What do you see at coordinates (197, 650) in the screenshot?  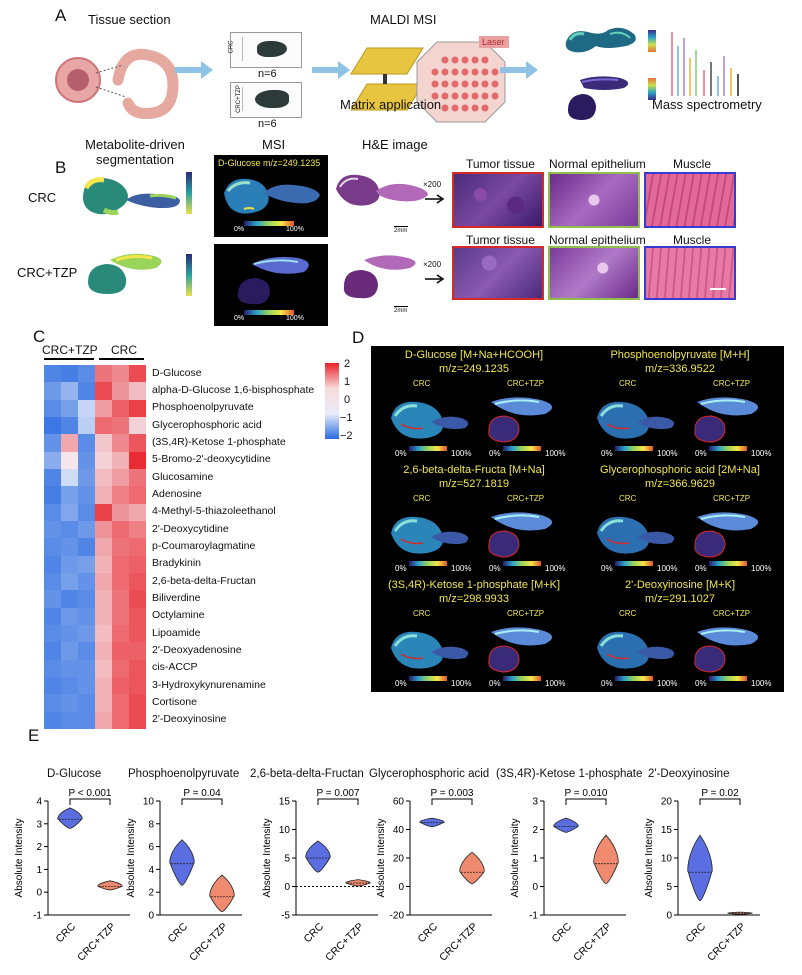 I see `metabolite-label: 2'-Deoxyadenosine` at bounding box center [197, 650].